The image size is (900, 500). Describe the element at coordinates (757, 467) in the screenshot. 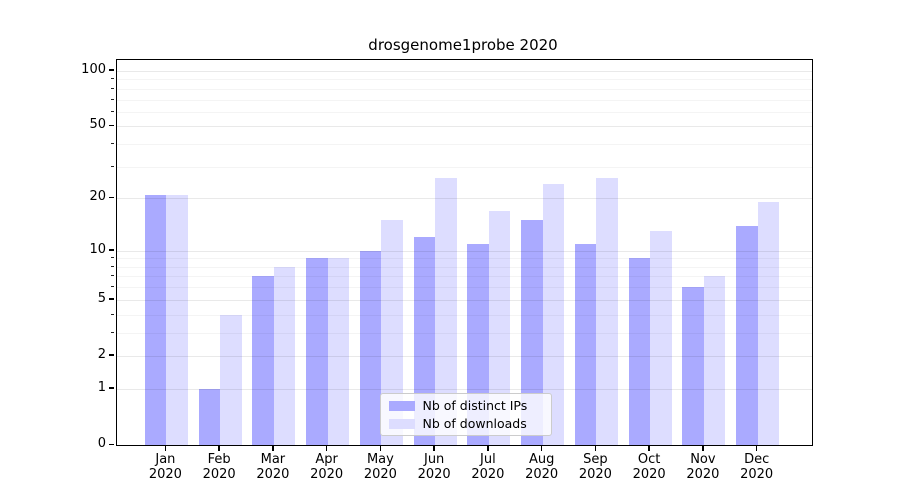

I see `x-tick-label-dec: Dec 2020` at that location.